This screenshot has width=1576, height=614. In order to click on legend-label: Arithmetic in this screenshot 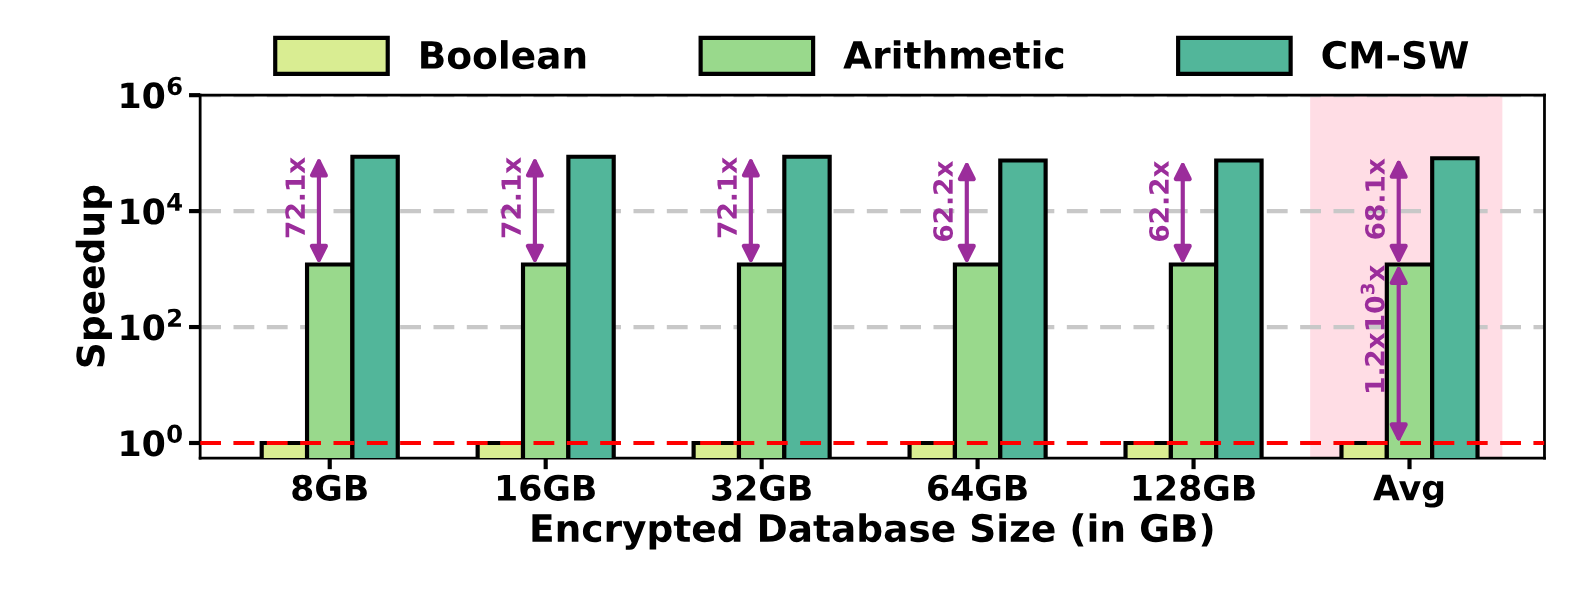, I will do `click(953, 55)`.